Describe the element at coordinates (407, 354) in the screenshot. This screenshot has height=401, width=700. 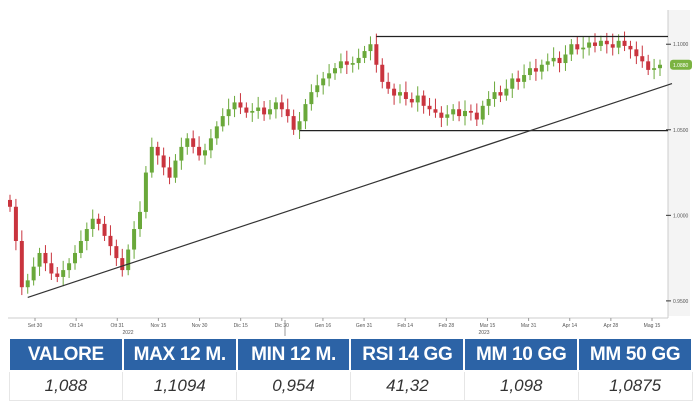
I see `table-header: RSI 14 GG` at that location.